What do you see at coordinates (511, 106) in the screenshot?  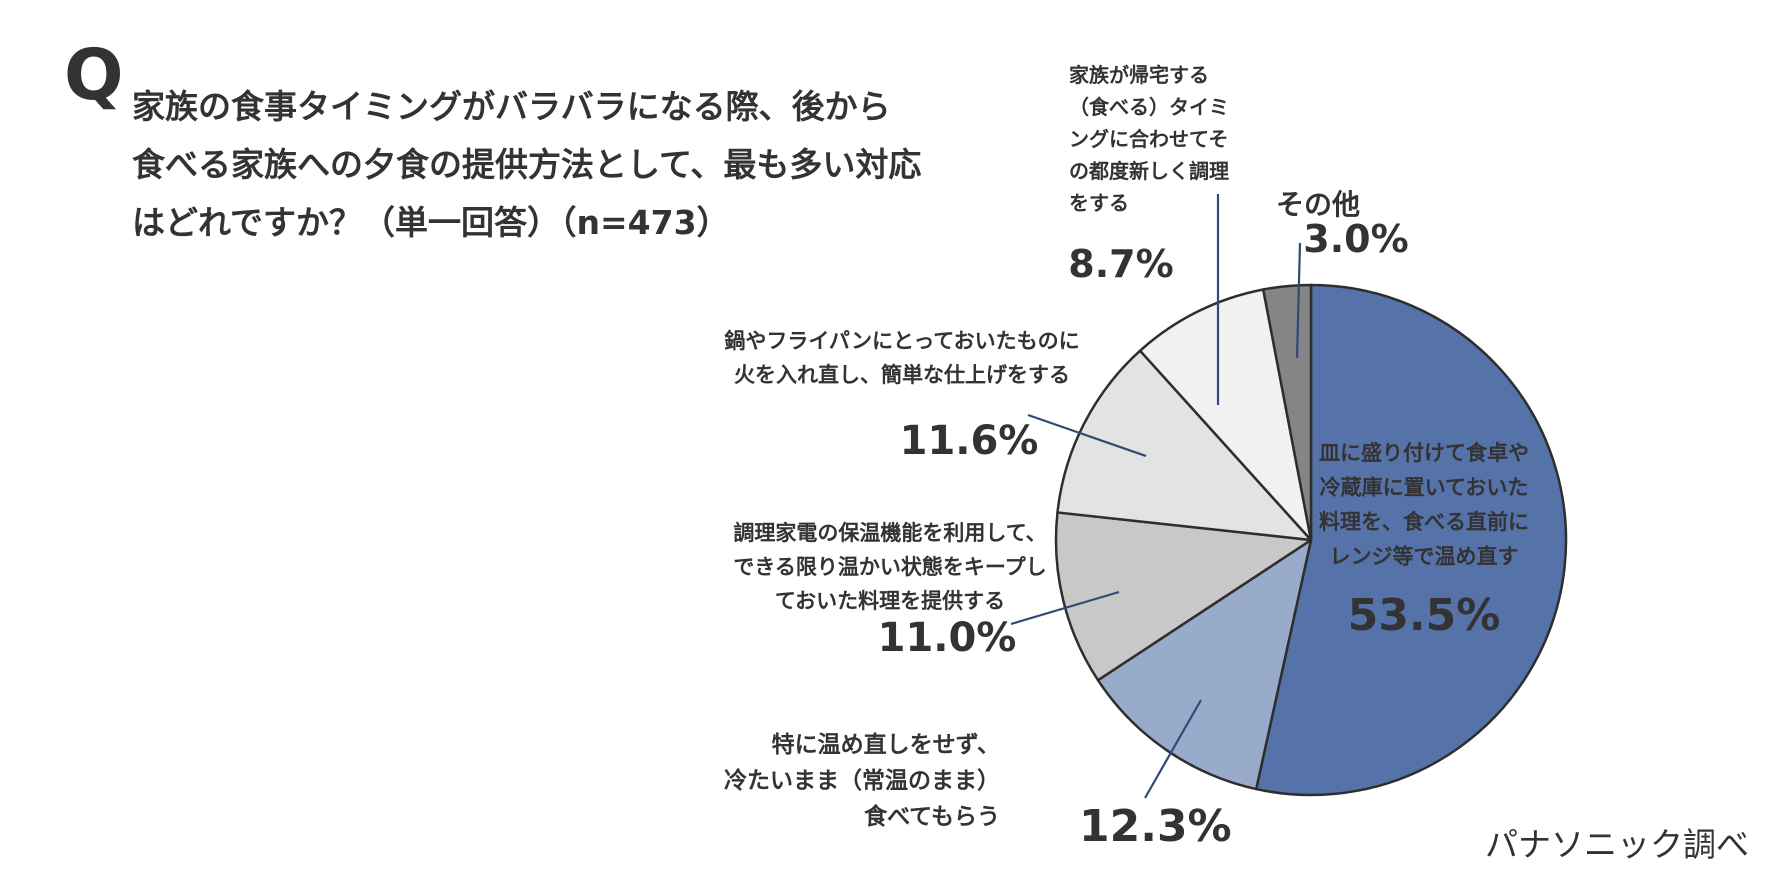 I see `question-line-1: 家族の食事タイミングがバラバラになる際、後から` at bounding box center [511, 106].